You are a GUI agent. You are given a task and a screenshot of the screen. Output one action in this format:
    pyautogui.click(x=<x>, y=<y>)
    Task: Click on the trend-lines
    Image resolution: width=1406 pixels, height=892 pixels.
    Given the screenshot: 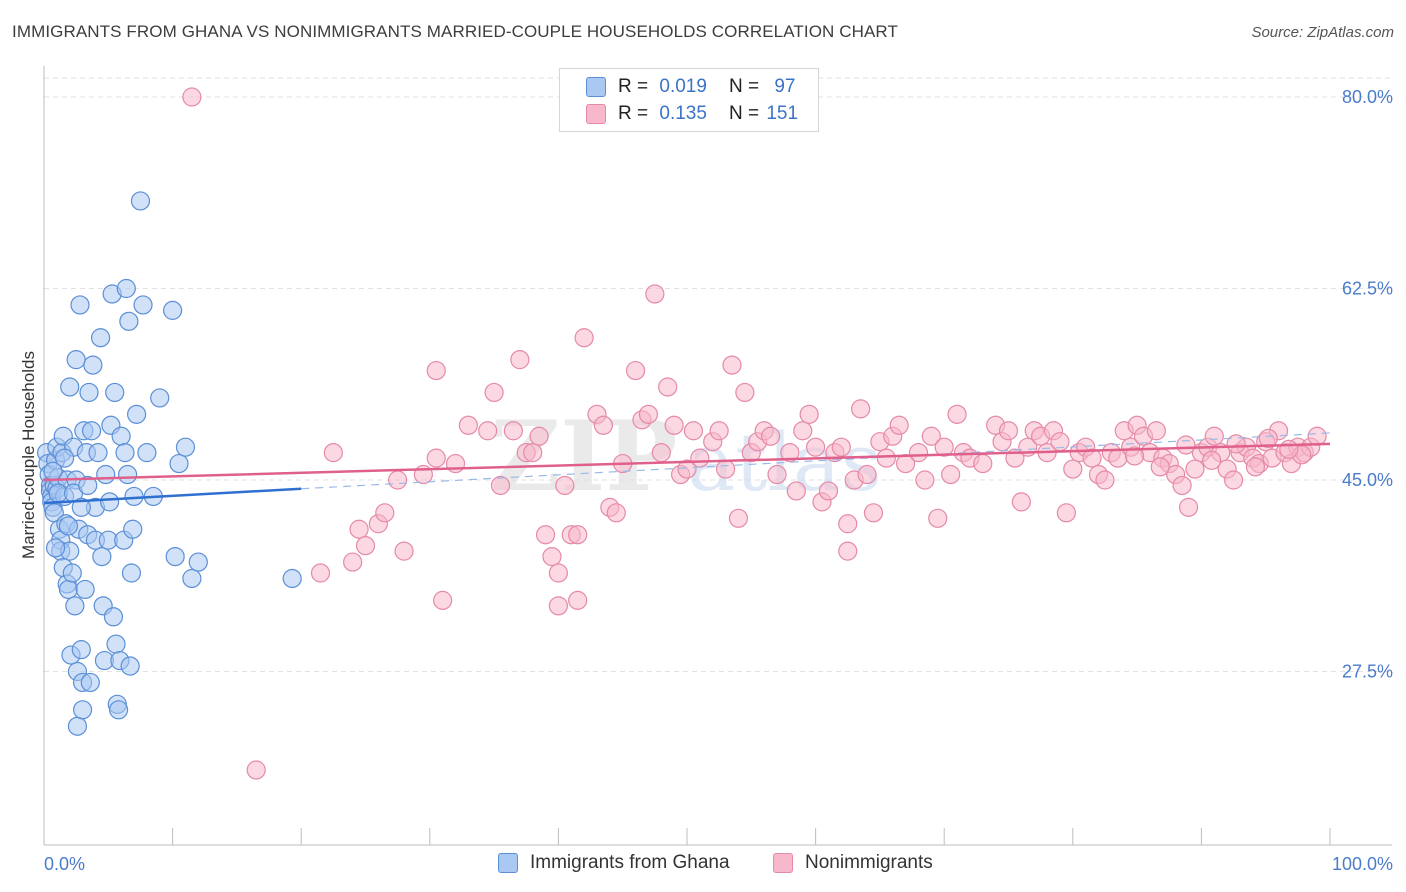 What is the action you would take?
    pyautogui.click(x=687, y=468)
    